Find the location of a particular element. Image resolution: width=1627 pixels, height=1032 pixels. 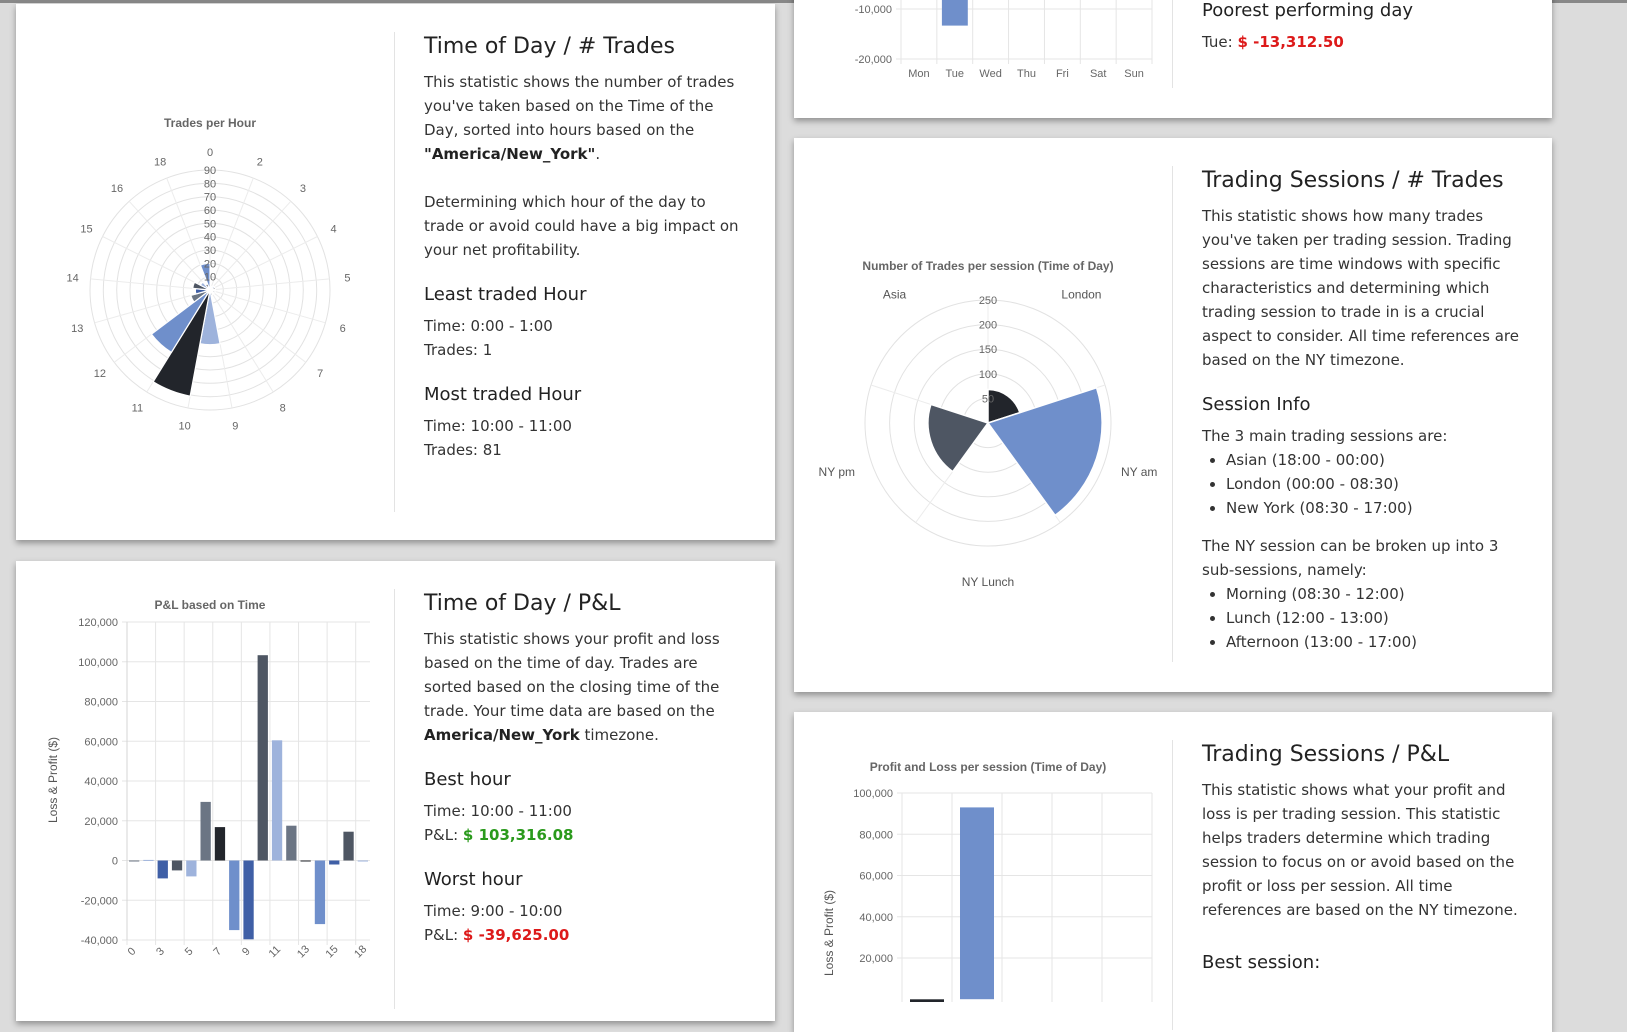

best-hour-pnl: P&L: $ 103,316.08 is located at coordinates (585, 835).